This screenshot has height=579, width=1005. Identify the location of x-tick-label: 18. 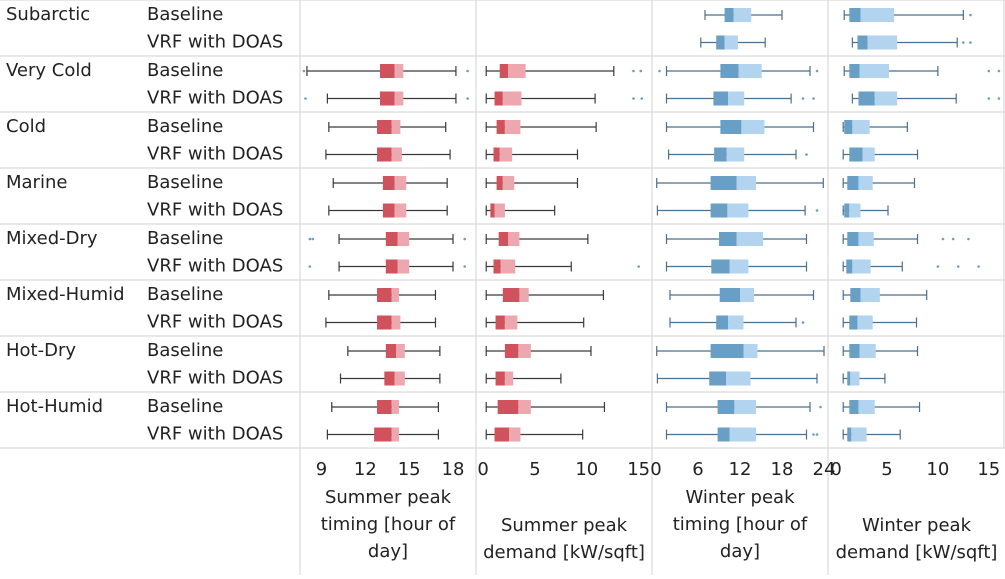
(453, 469).